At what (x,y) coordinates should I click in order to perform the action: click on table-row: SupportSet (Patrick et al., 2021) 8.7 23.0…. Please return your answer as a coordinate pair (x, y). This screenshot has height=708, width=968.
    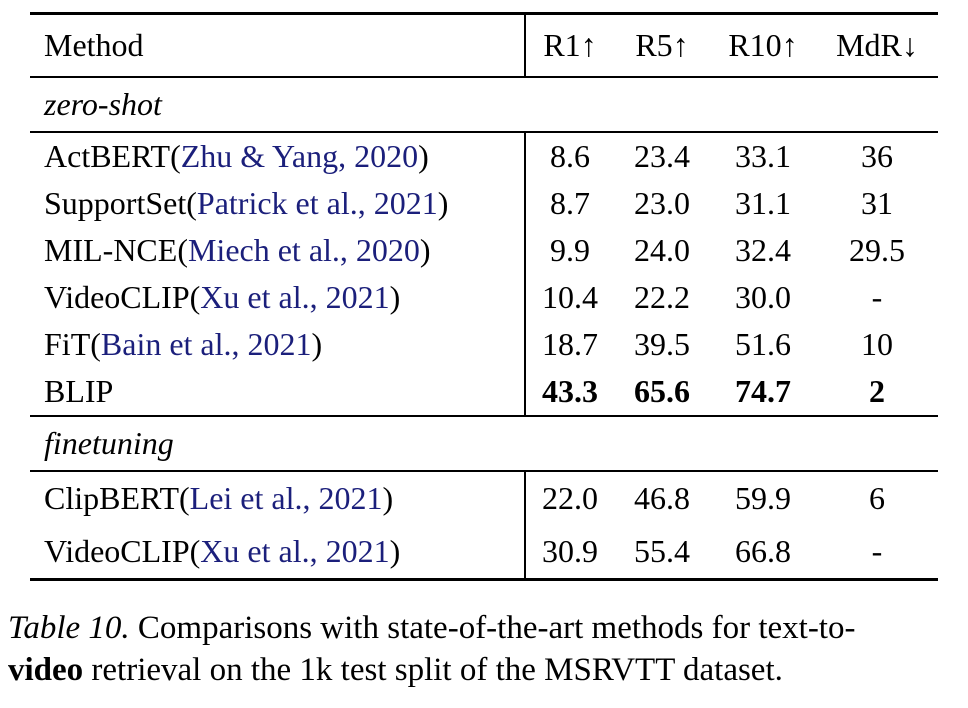
    Looking at the image, I should click on (484, 203).